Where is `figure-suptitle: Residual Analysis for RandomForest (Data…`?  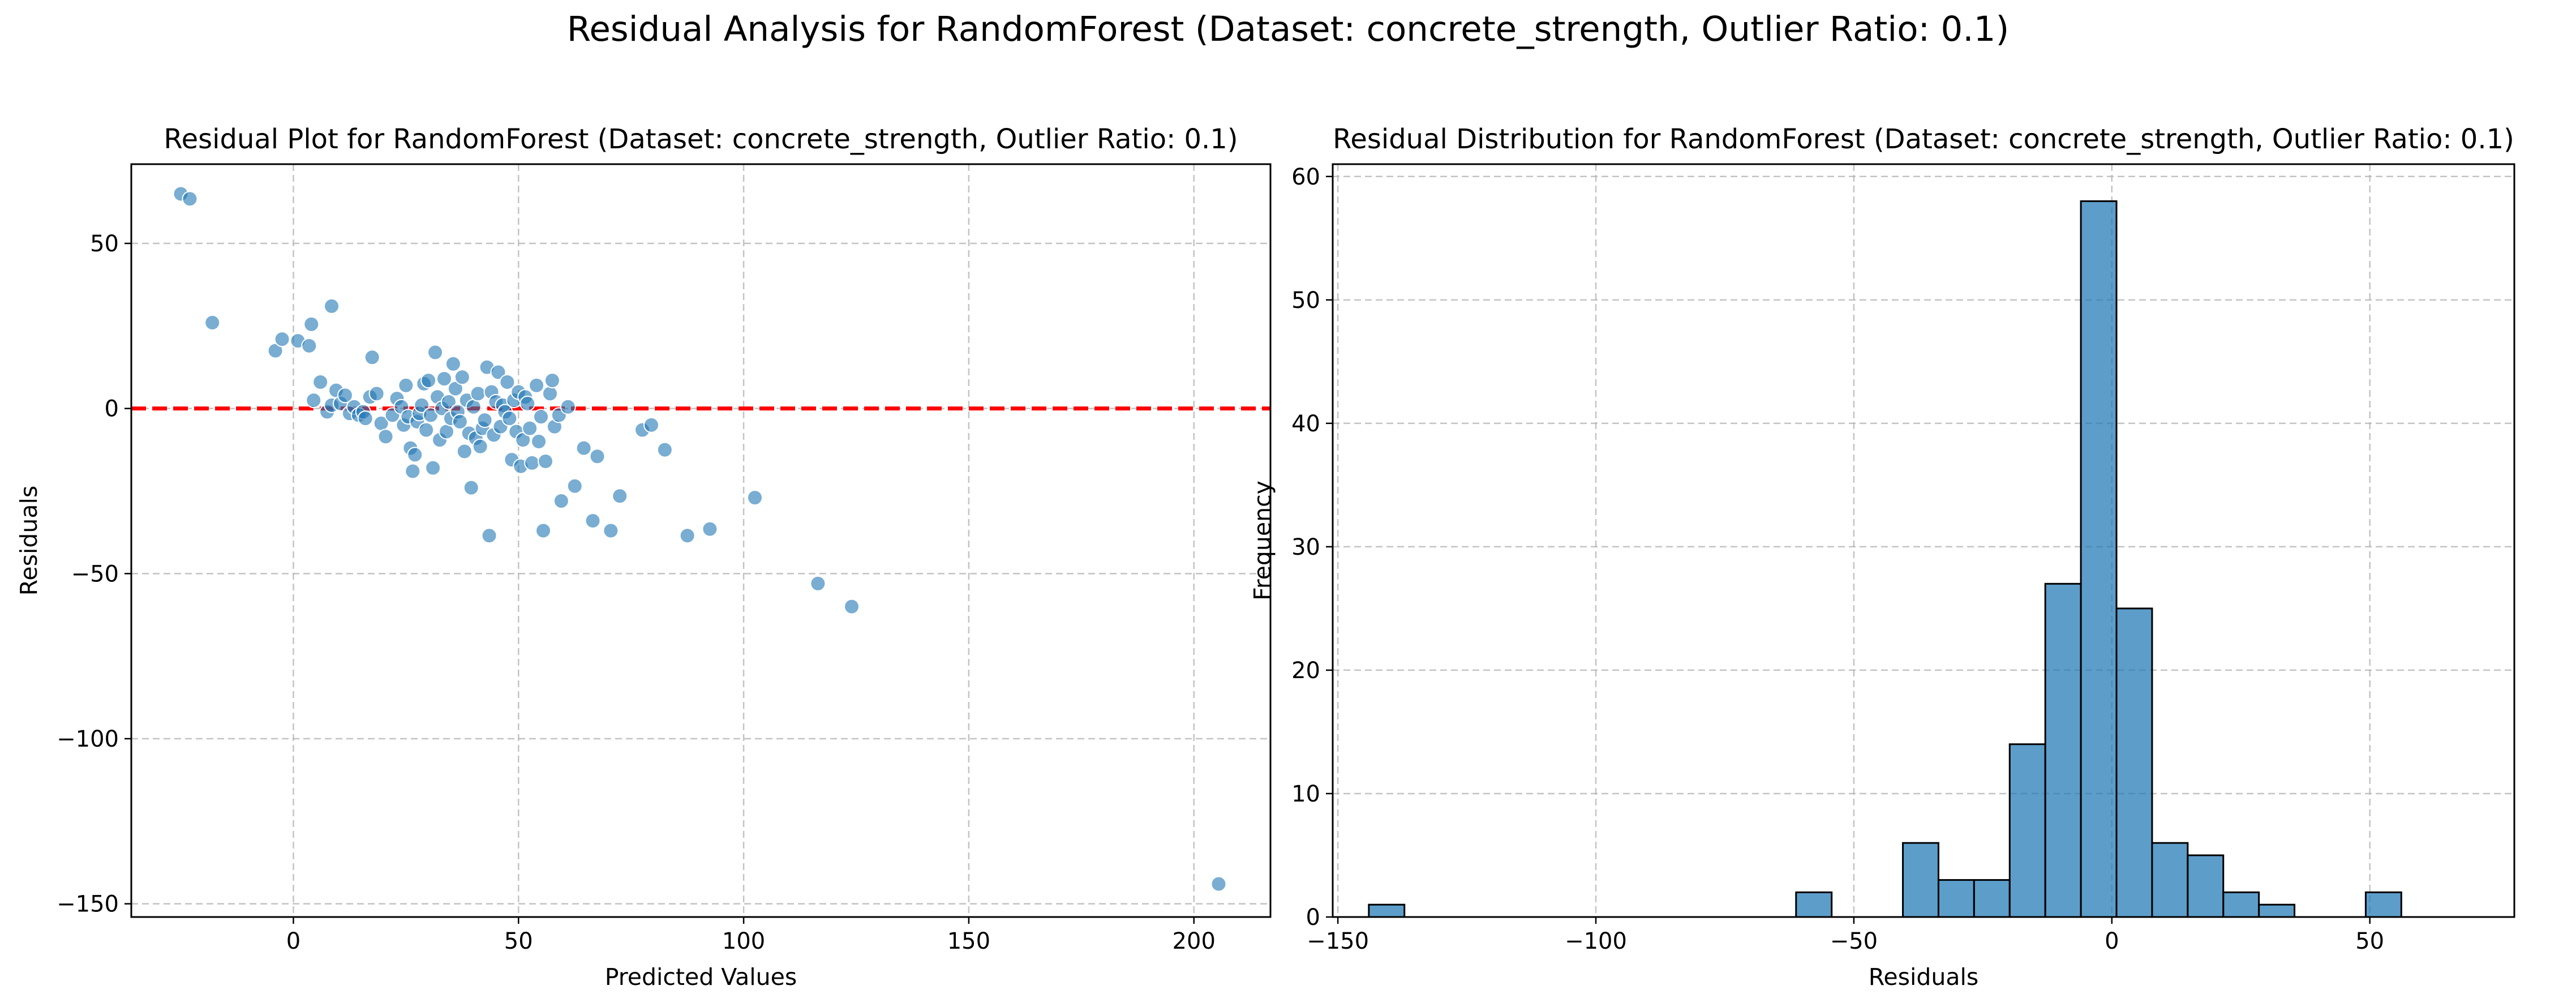 figure-suptitle: Residual Analysis for RandomForest (Data… is located at coordinates (1288, 29).